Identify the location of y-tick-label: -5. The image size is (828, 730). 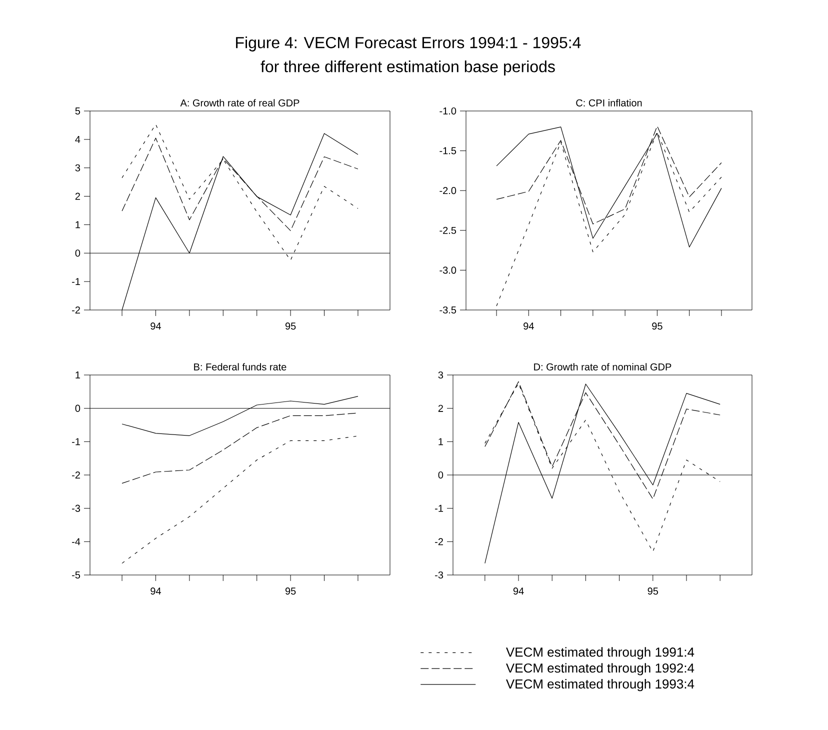
(76, 574).